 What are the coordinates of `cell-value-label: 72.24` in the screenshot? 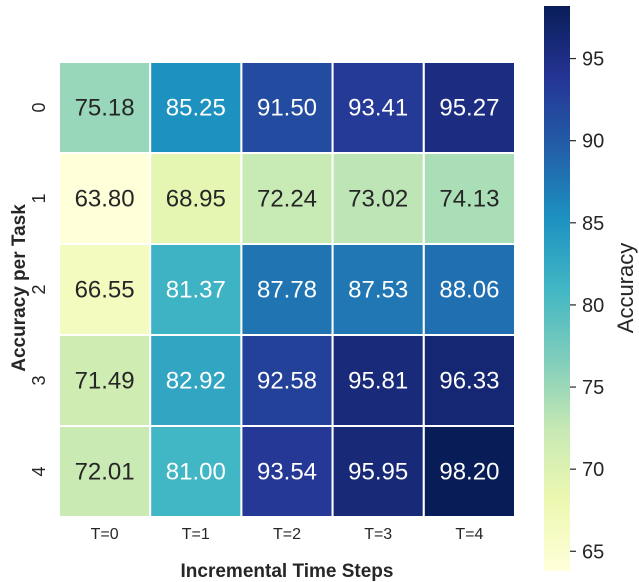 It's located at (287, 199).